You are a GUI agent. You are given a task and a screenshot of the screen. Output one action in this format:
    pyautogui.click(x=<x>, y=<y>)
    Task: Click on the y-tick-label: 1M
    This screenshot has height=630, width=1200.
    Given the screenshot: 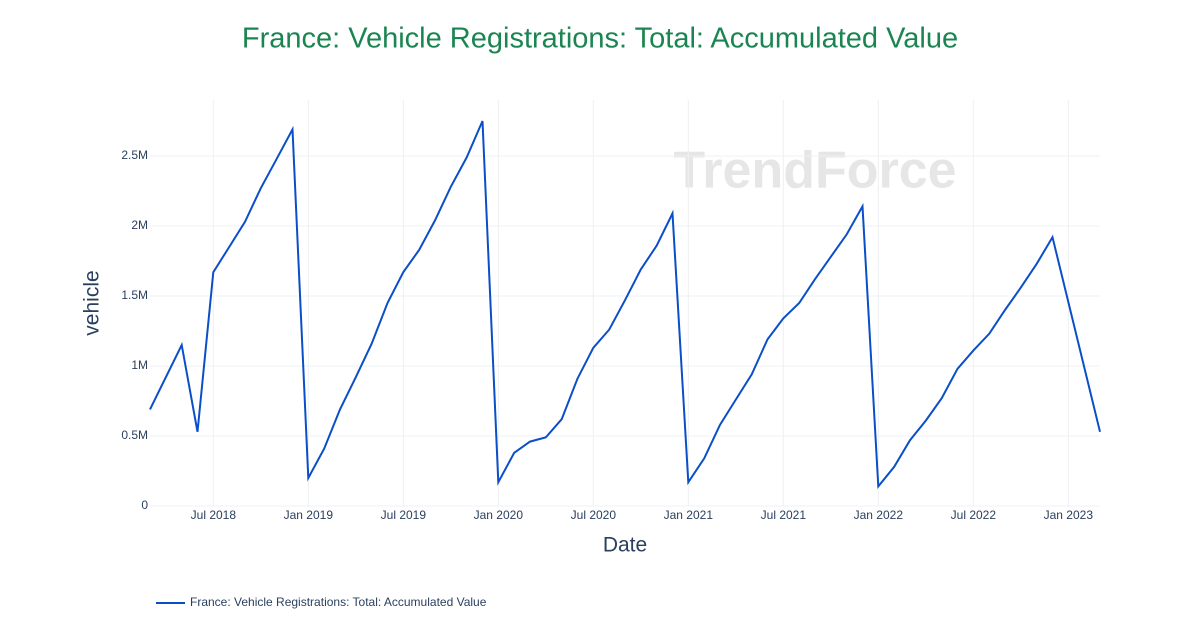 What is the action you would take?
    pyautogui.click(x=139, y=365)
    